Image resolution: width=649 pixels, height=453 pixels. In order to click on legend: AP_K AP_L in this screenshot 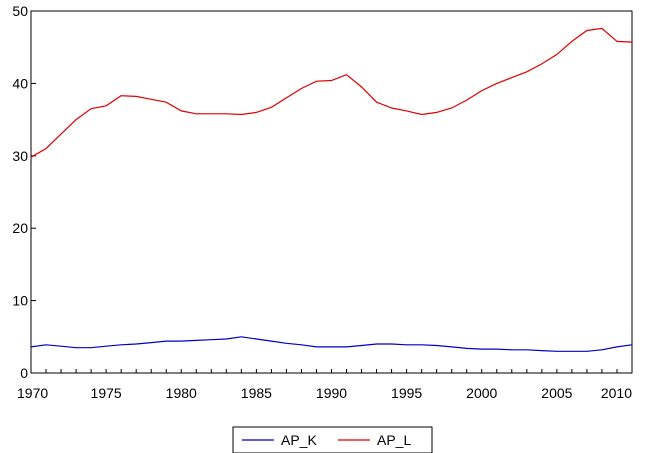, I will do `click(332, 439)`.